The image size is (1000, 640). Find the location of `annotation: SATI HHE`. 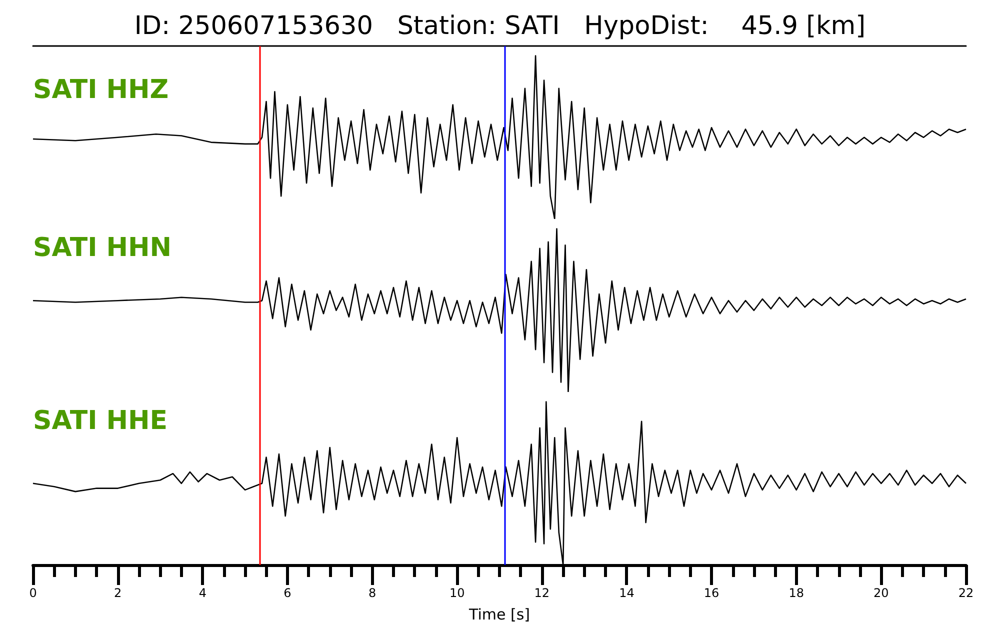

annotation: SATI HHE is located at coordinates (100, 421).